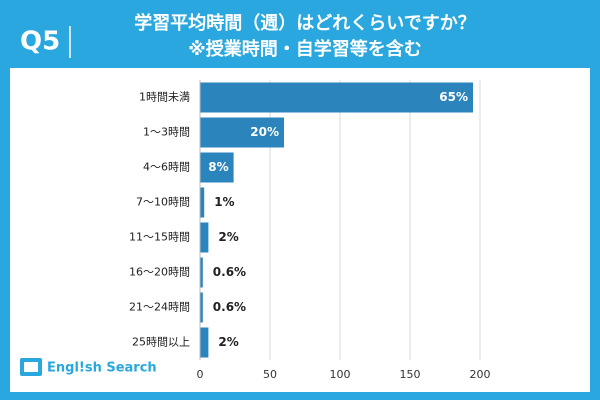 Image resolution: width=600 pixels, height=404 pixels. What do you see at coordinates (102, 368) in the screenshot?
I see `logo-text: Engl!sh Search` at bounding box center [102, 368].